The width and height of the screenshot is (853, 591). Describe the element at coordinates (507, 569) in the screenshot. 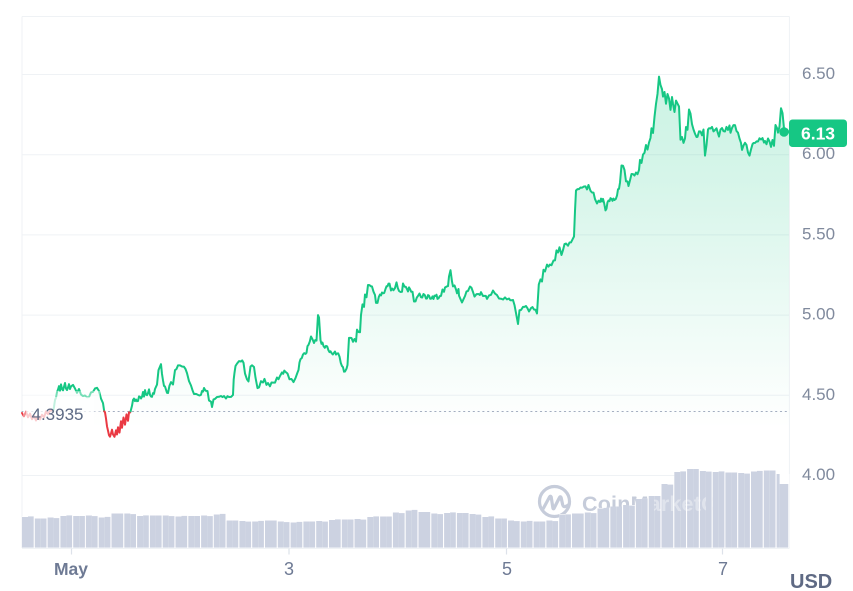

I see `svg-text: 5` at that location.